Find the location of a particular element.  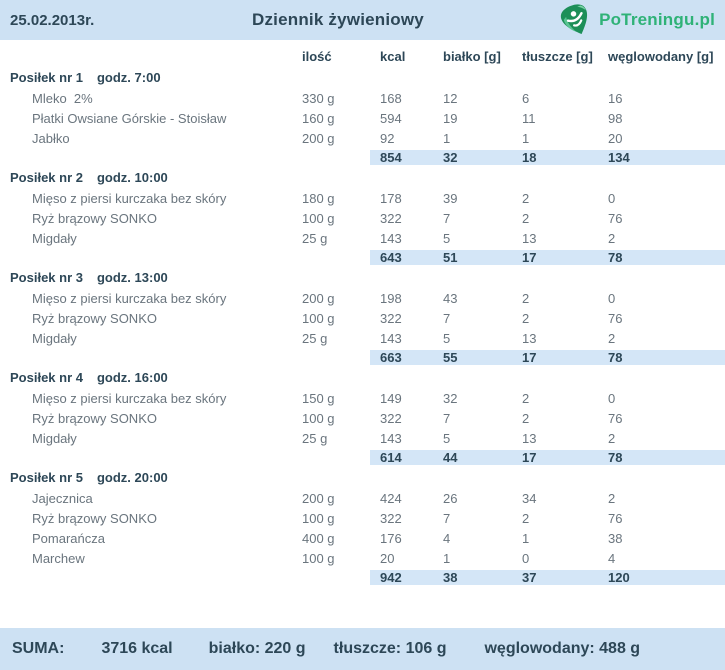

food-fat: 13 is located at coordinates (529, 338).